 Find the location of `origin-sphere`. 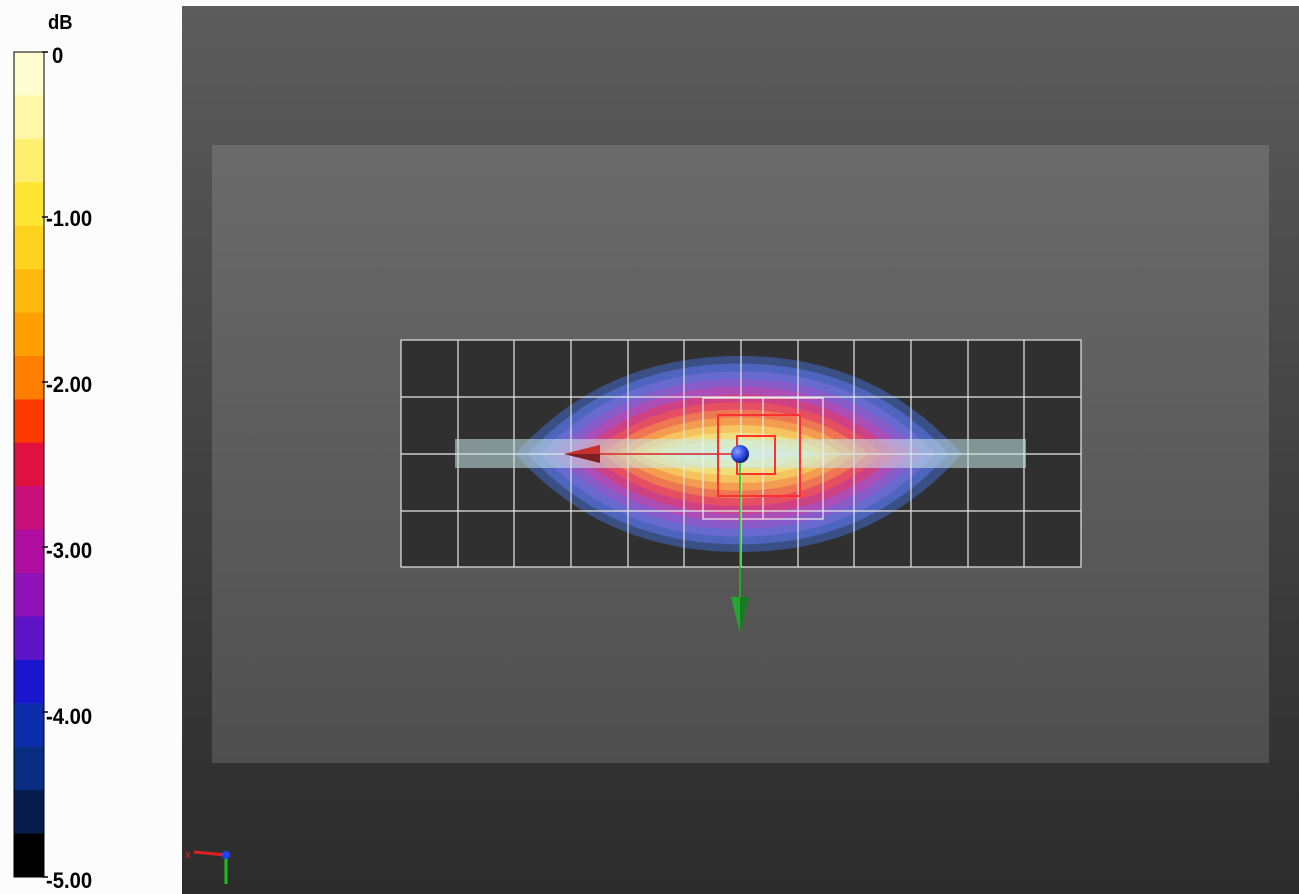

origin-sphere is located at coordinates (740, 454).